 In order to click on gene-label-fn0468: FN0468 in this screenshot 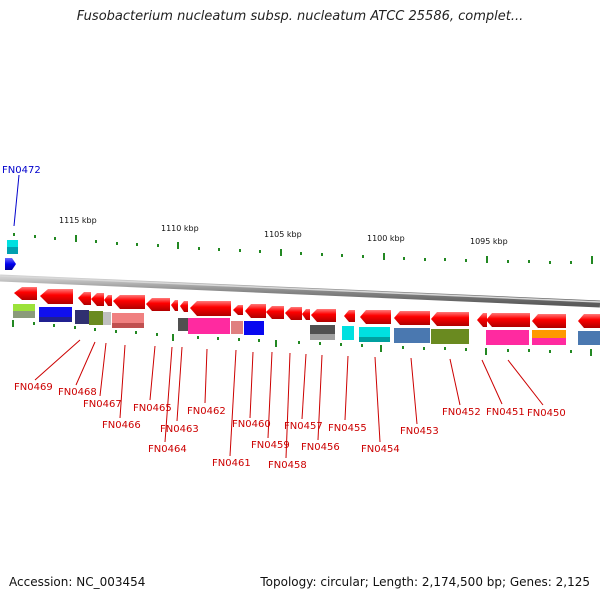, I will do `click(77, 392)`.